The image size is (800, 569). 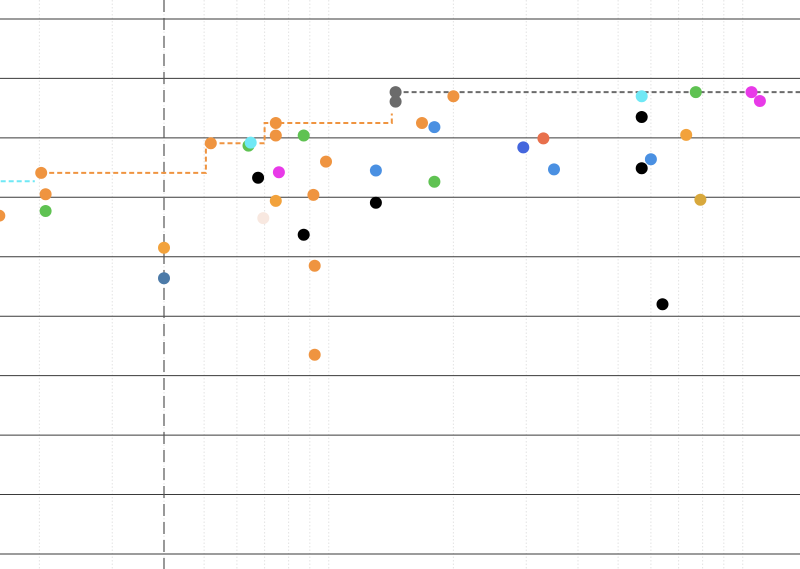 I want to click on reference-lines, so click(x=164, y=284).